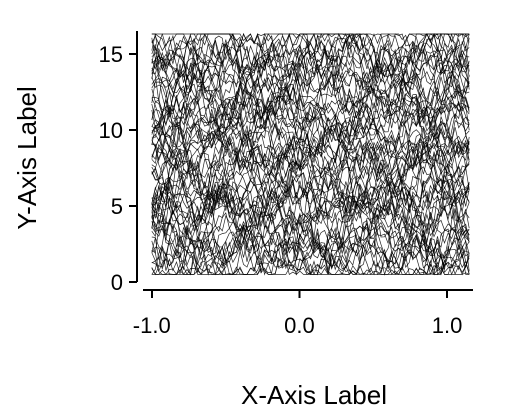  Describe the element at coordinates (117, 282) in the screenshot. I see `y-tick-label: 0` at that location.